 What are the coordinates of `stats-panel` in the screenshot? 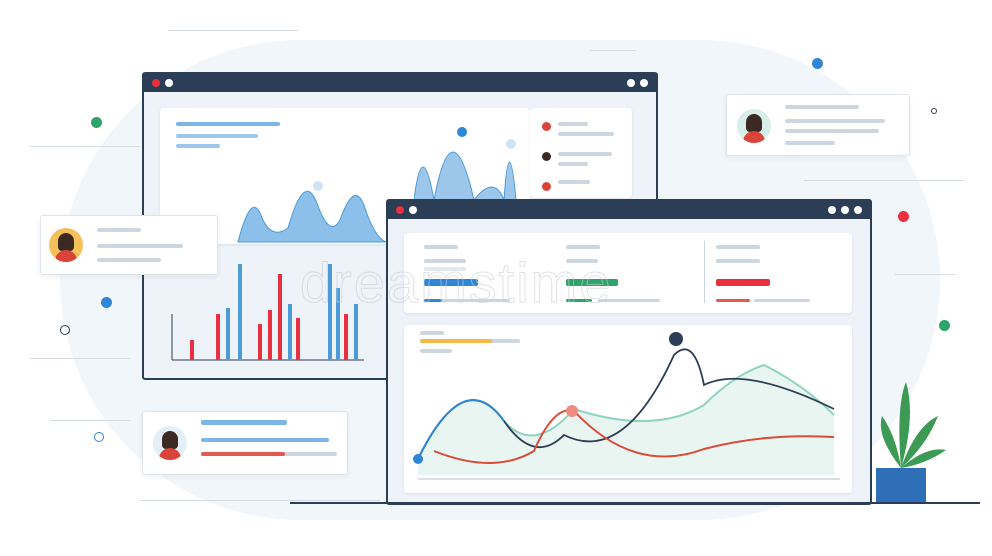 It's located at (628, 273).